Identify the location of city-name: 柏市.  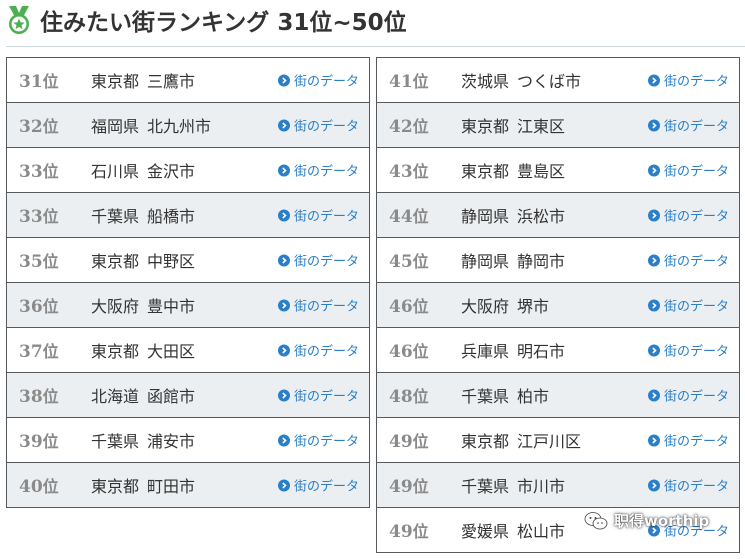
(533, 396).